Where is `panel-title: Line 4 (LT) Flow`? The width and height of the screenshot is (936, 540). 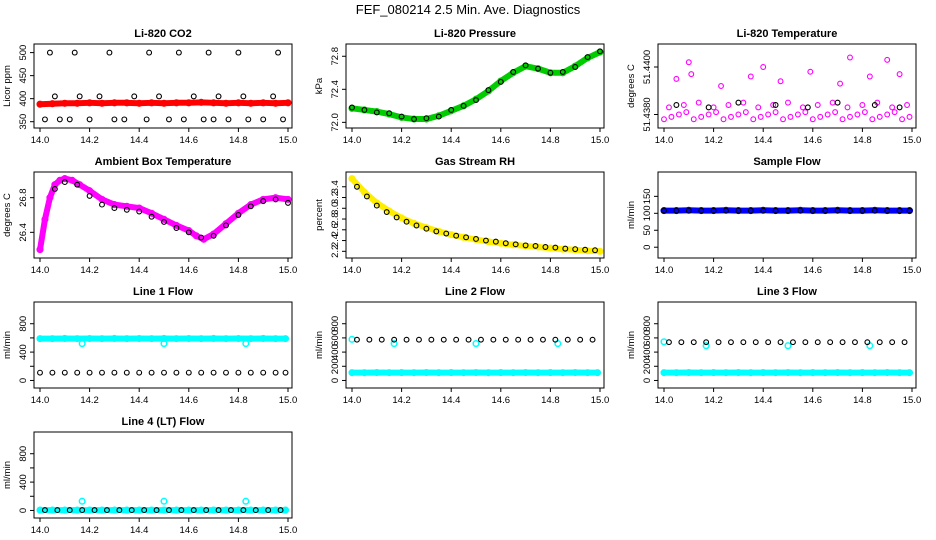
panel-title: Line 4 (LT) Flow is located at coordinates (163, 422).